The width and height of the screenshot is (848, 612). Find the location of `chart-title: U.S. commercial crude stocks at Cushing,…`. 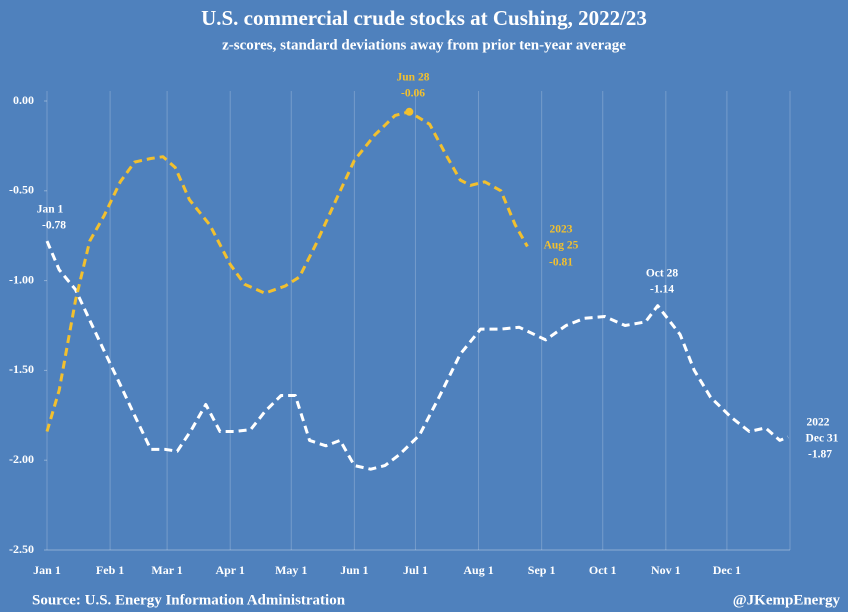

chart-title: U.S. commercial crude stocks at Cushing,… is located at coordinates (424, 18).